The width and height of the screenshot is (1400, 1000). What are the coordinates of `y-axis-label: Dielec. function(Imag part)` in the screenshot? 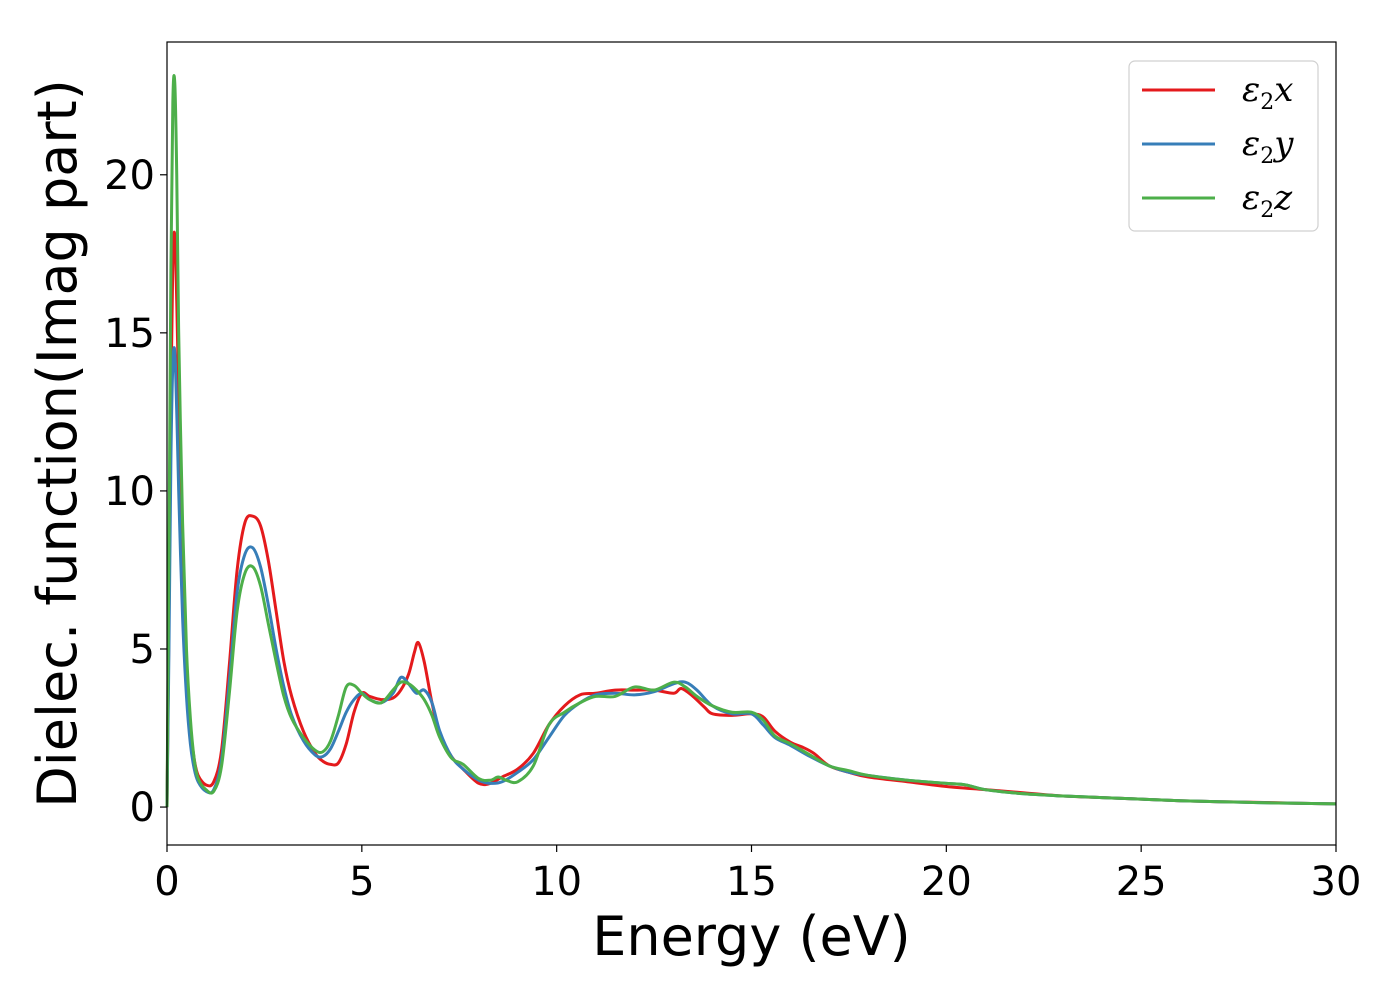 It's located at (57, 443).